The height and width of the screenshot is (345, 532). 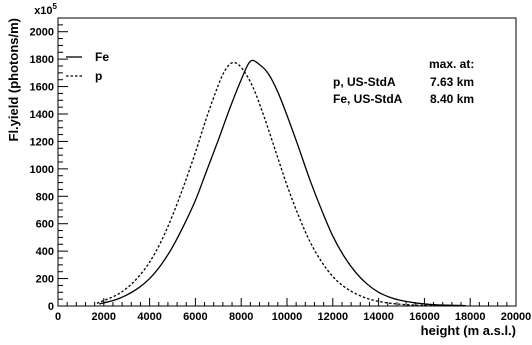 I want to click on y-tick-label: 1400, so click(x=42, y=115).